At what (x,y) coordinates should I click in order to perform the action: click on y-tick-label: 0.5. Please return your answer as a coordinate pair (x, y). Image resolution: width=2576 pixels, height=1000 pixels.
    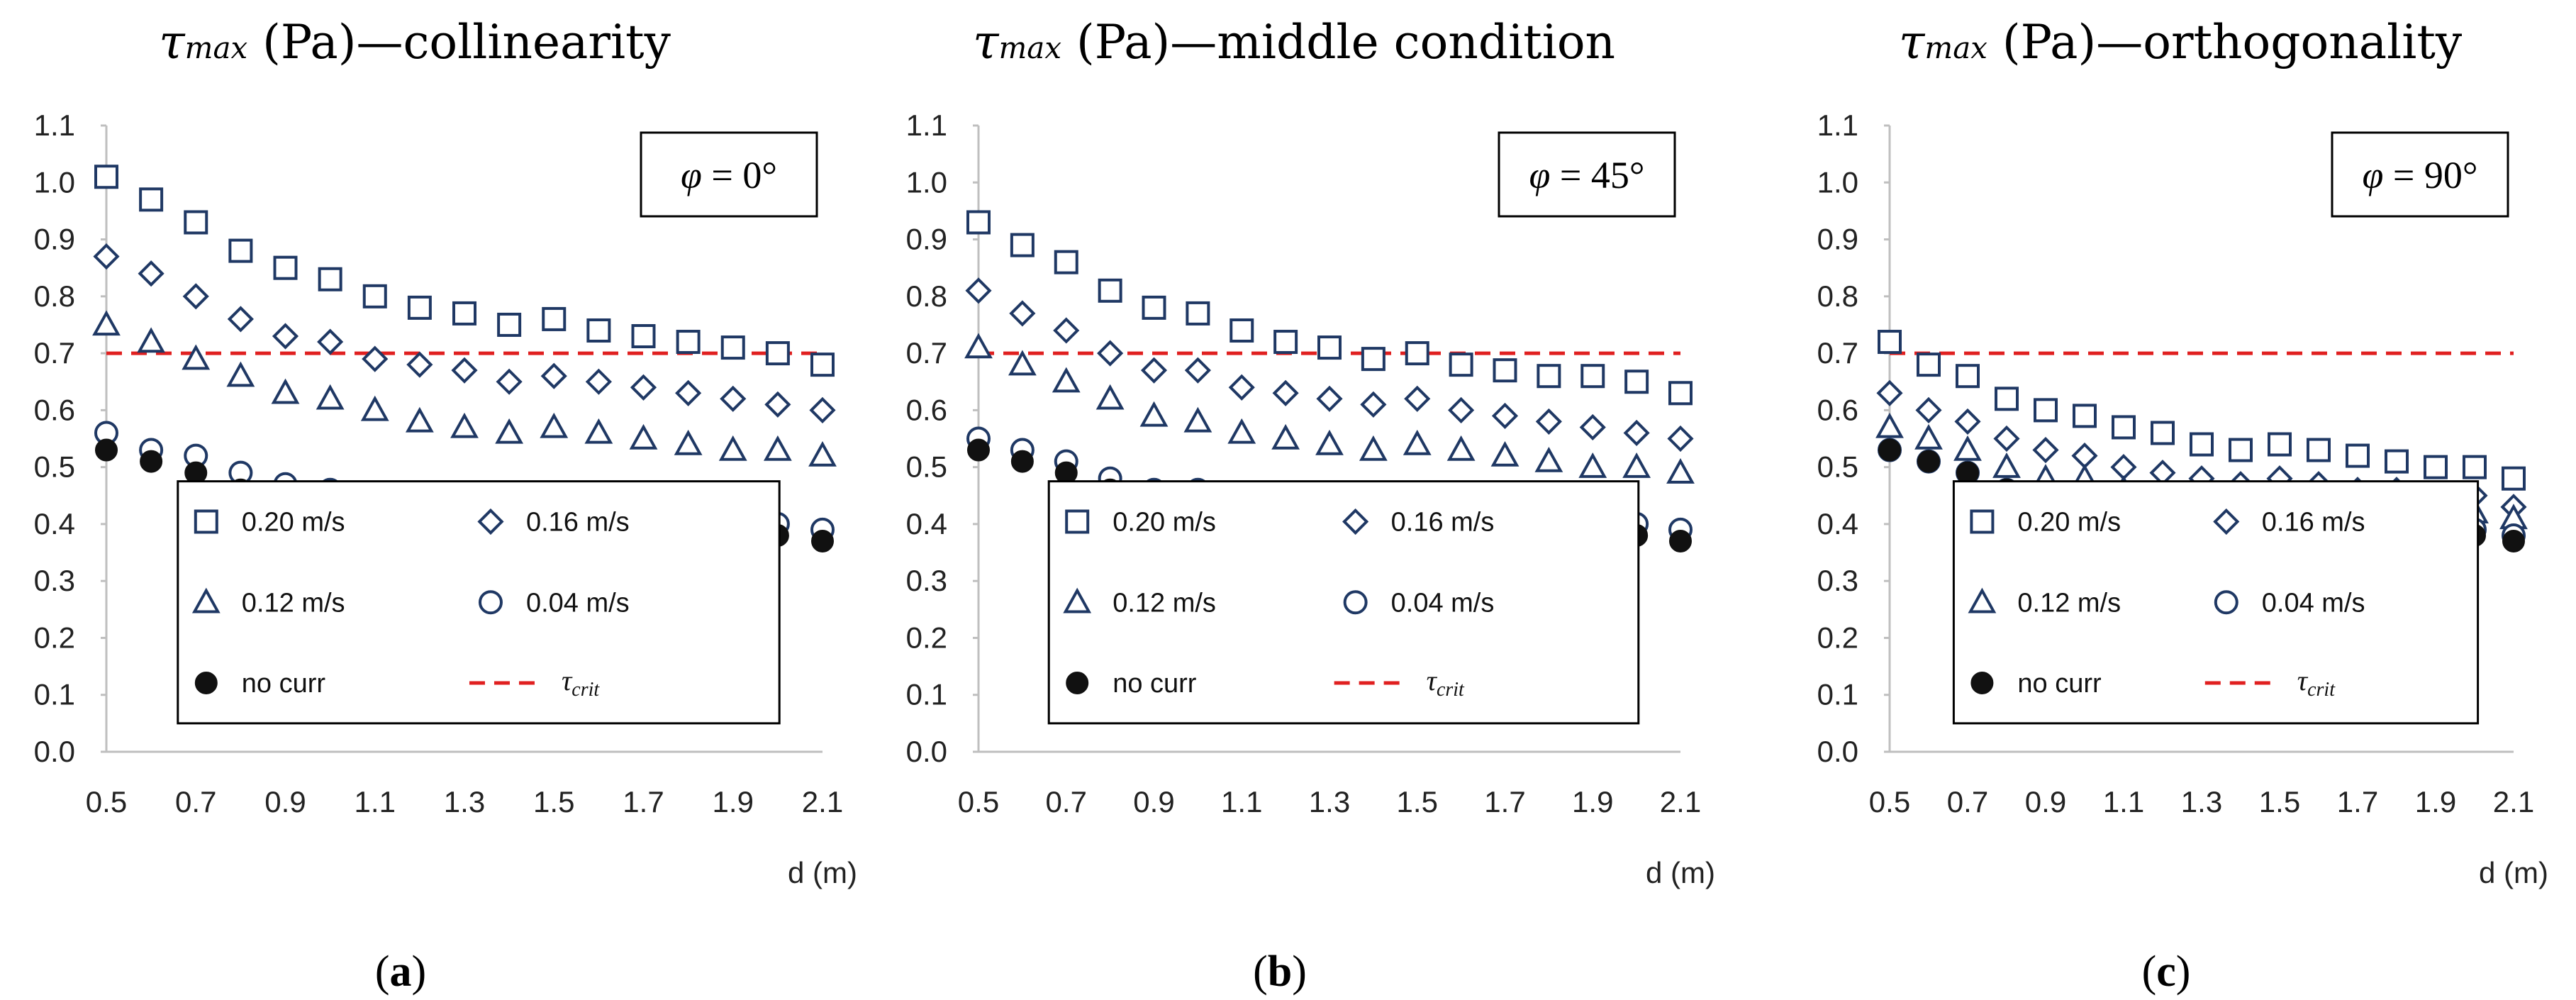
    Looking at the image, I should click on (54, 467).